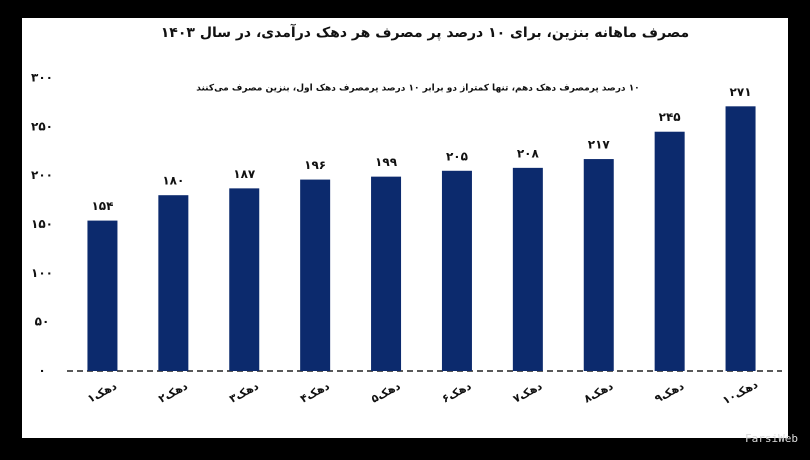 This screenshot has width=810, height=460. What do you see at coordinates (42, 322) in the screenshot?
I see `y-tick-label: ۵۰` at bounding box center [42, 322].